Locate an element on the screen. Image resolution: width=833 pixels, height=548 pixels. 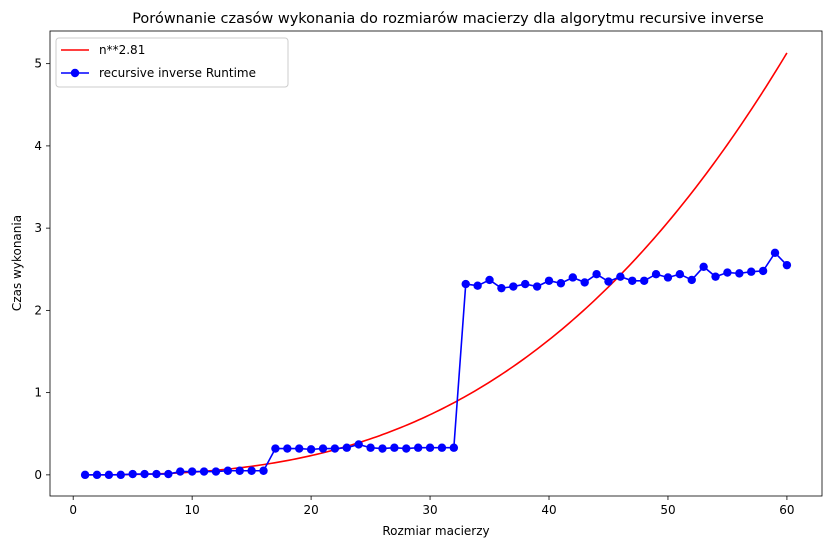
x-axis: 0 10 20 30 40 50 60 is located at coordinates (432, 506).